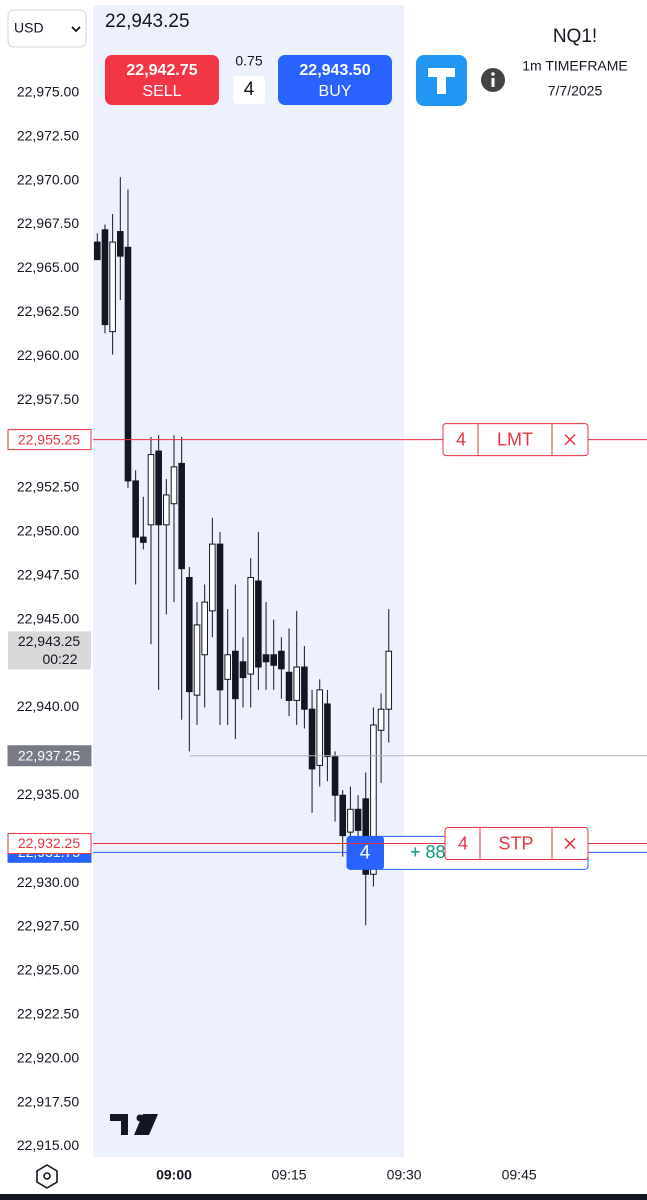 The height and width of the screenshot is (1200, 647). What do you see at coordinates (575, 36) in the screenshot?
I see `symbol: NQ1!` at bounding box center [575, 36].